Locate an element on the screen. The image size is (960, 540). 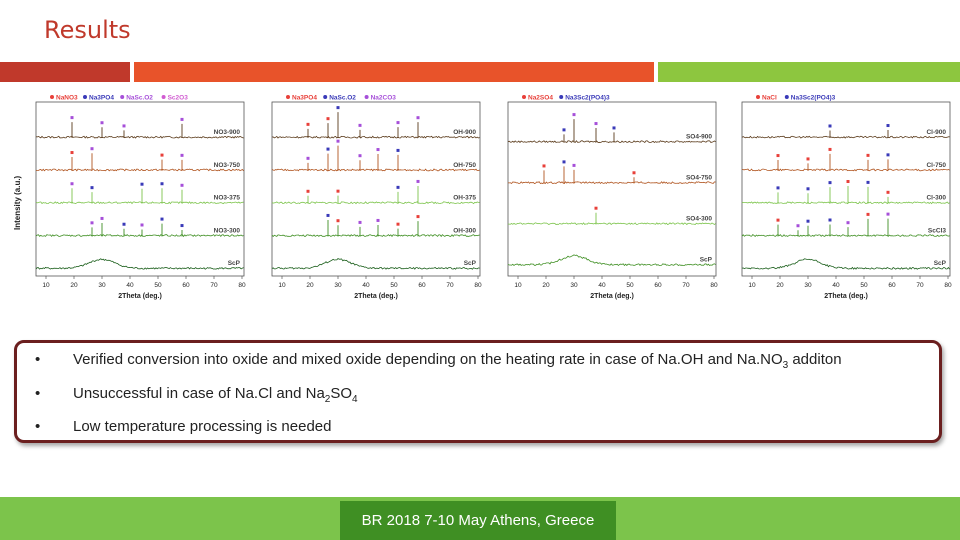
trace-label: ScCl3 is located at coordinates (937, 230).